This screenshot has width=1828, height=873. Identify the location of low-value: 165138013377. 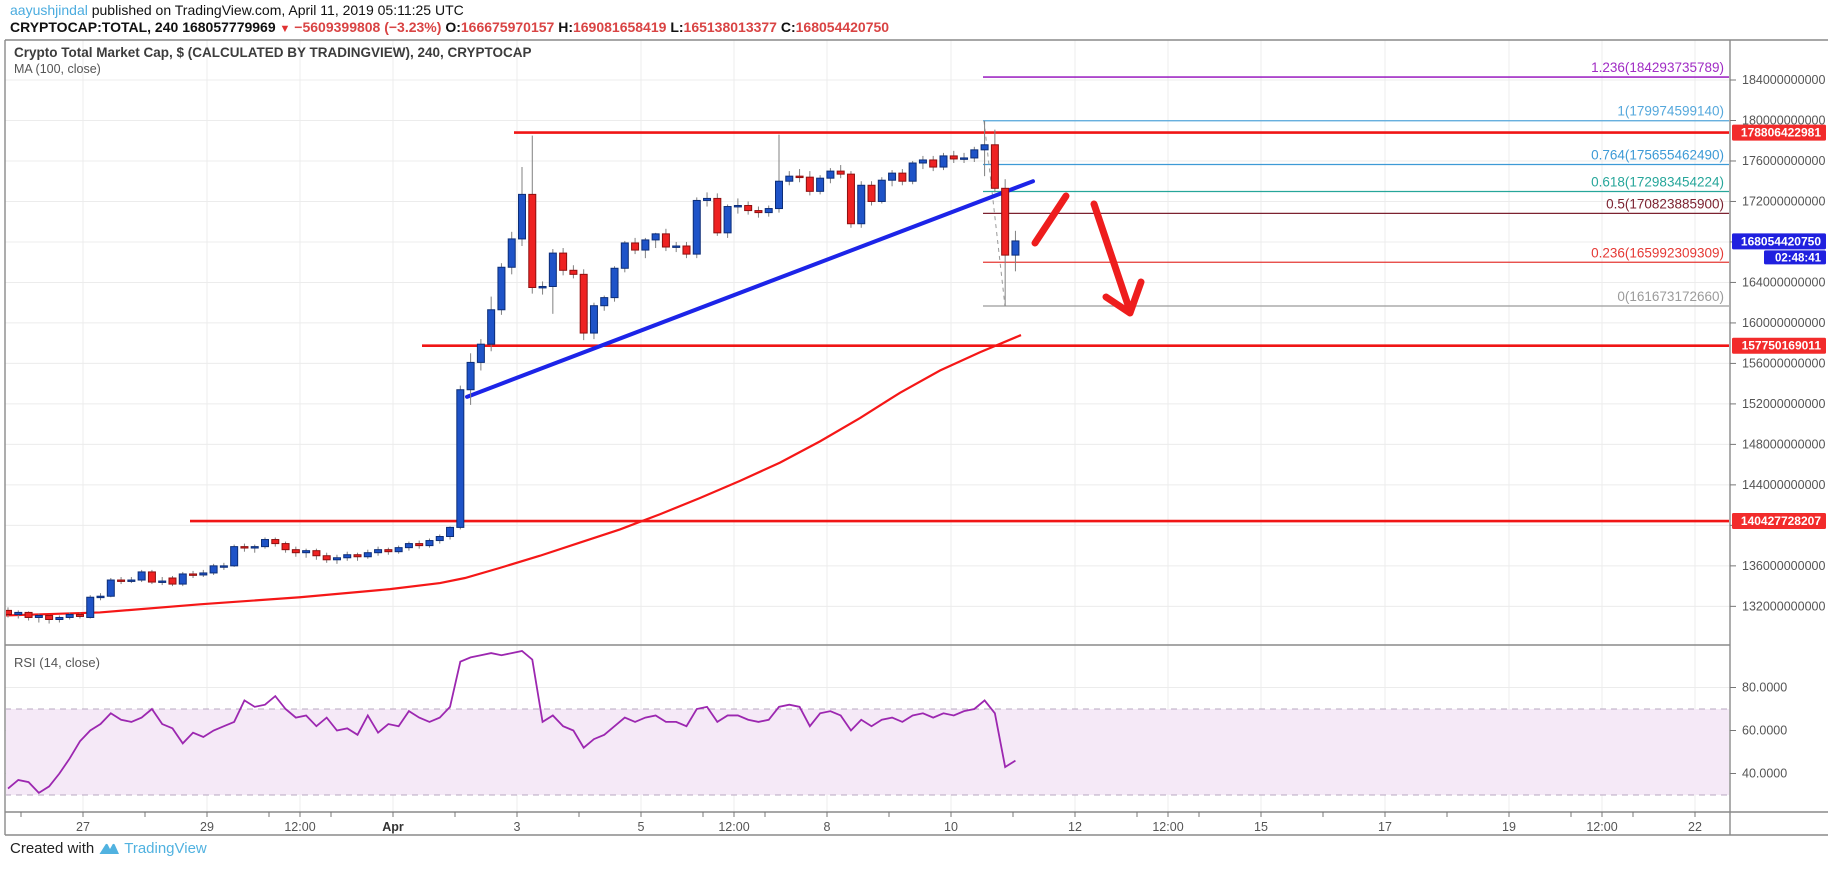
(730, 27).